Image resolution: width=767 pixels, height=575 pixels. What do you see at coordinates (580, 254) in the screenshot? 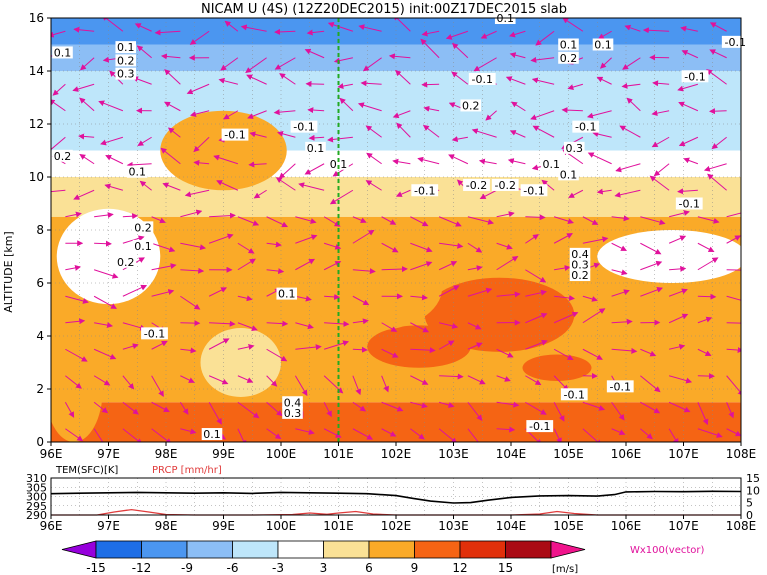
I see `contour-label-text: 0.4` at bounding box center [580, 254].